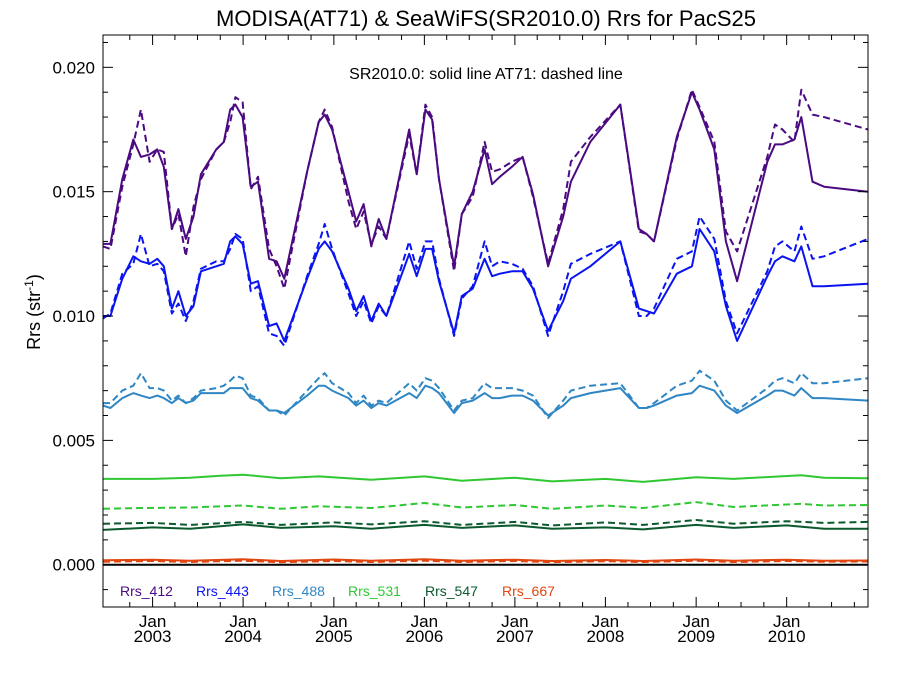  I want to click on y-tick-label: 0.015, so click(73, 192).